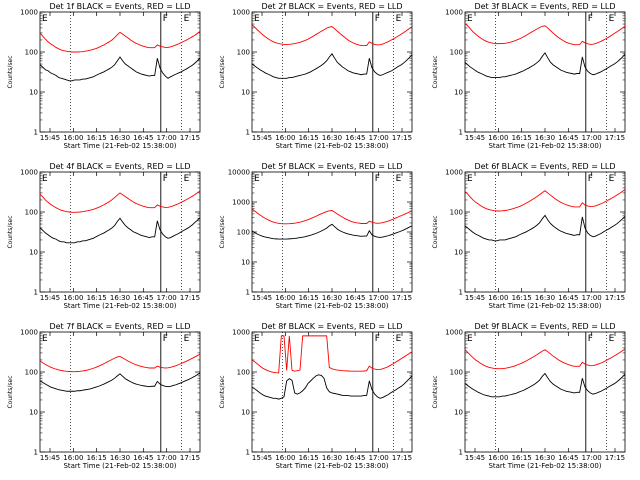  Describe the element at coordinates (544, 166) in the screenshot. I see `panel-title: Det 6f BLACK = Events, RED = LLD` at that location.